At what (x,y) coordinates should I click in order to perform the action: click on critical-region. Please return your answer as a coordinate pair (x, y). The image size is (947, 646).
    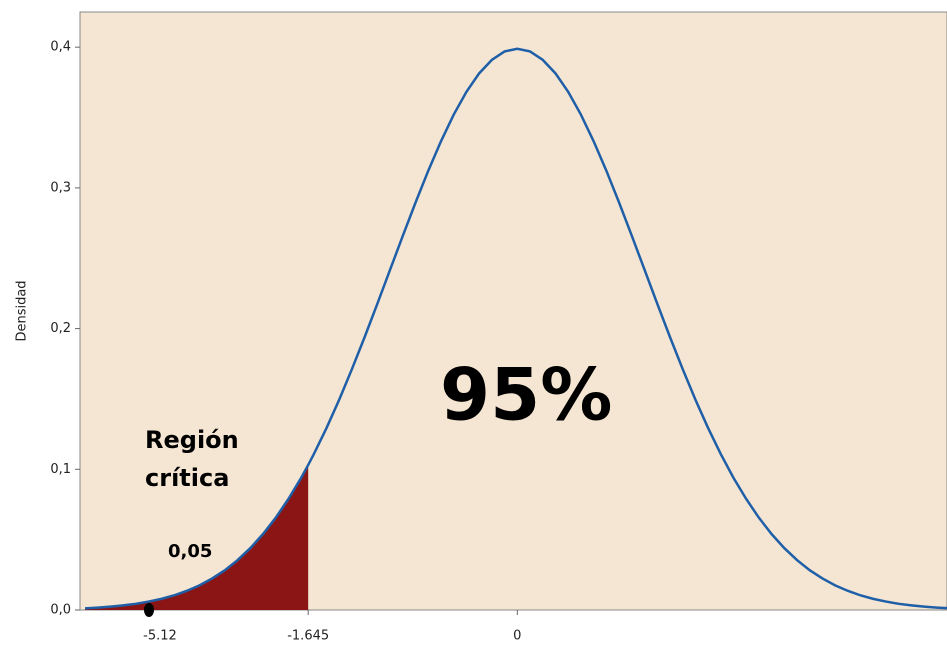
    Looking at the image, I should click on (197, 537).